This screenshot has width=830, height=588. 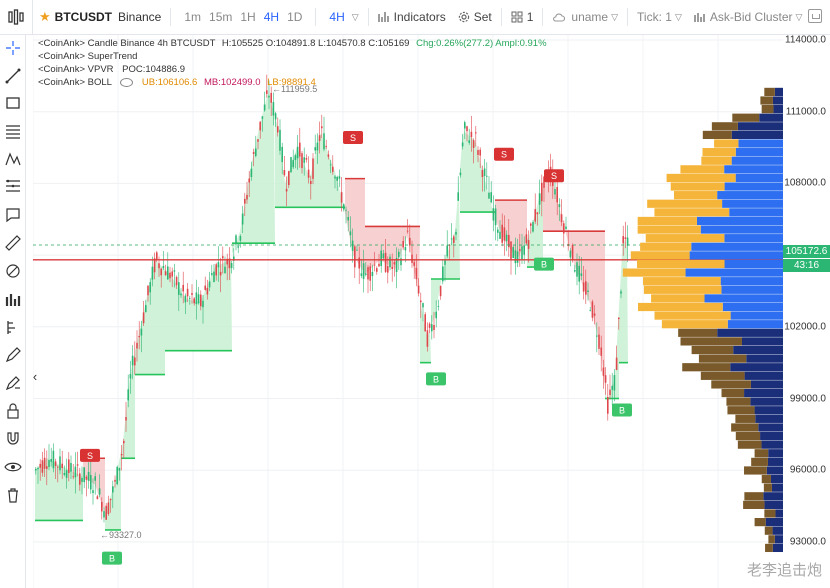 I want to click on timeframe-4h: 4H, so click(x=271, y=17).